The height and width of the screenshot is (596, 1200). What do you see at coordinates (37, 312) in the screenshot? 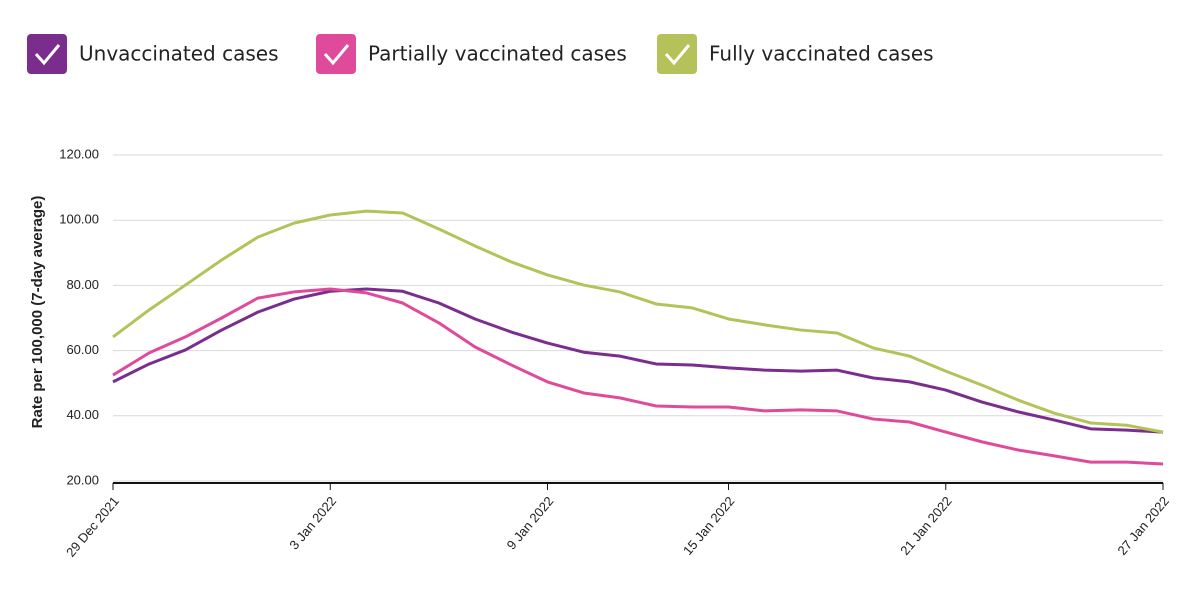
I see `y-axis-label: Rate per 100,000 (7-day average)` at bounding box center [37, 312].